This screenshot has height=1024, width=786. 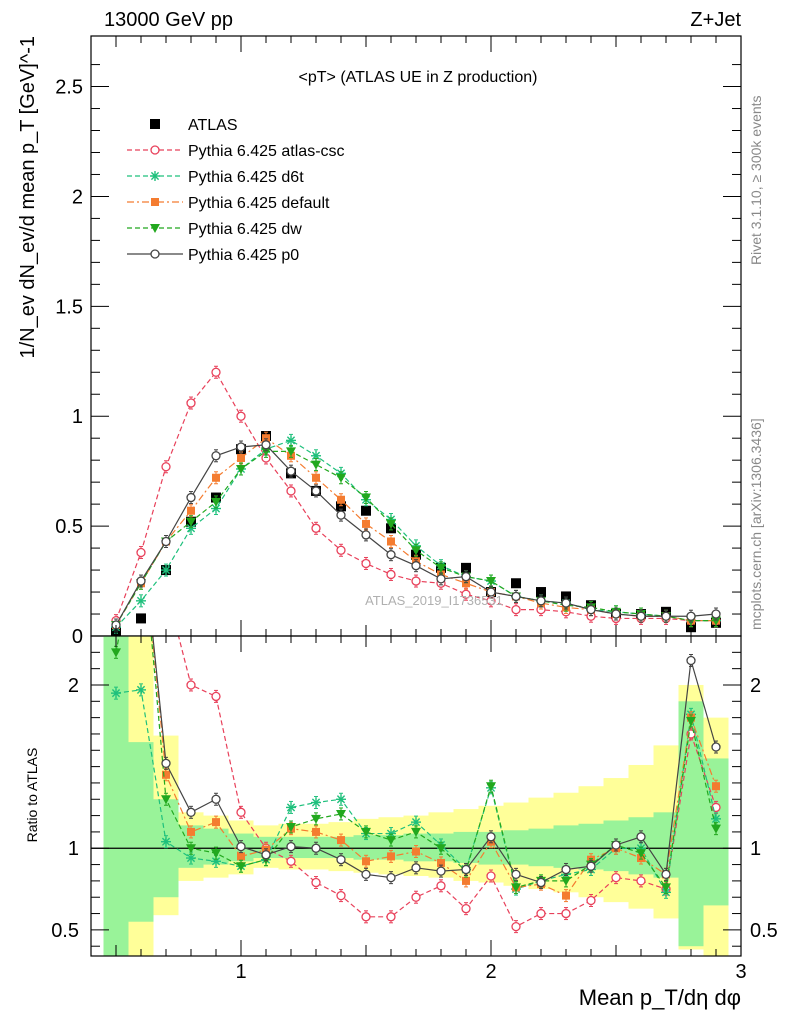 What do you see at coordinates (69, 88) in the screenshot?
I see `y-tick-label: 2.5` at bounding box center [69, 88].